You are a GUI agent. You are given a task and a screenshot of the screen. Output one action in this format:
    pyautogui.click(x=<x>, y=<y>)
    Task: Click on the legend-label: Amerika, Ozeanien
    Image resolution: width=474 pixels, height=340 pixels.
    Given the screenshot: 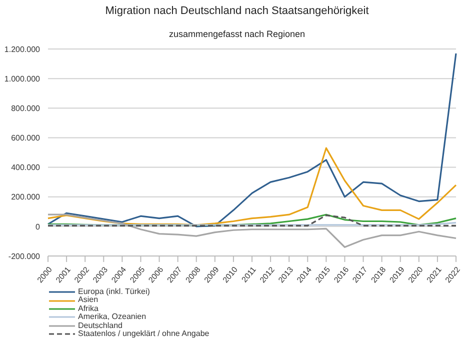 What is the action you would take?
    pyautogui.click(x=112, y=317)
    